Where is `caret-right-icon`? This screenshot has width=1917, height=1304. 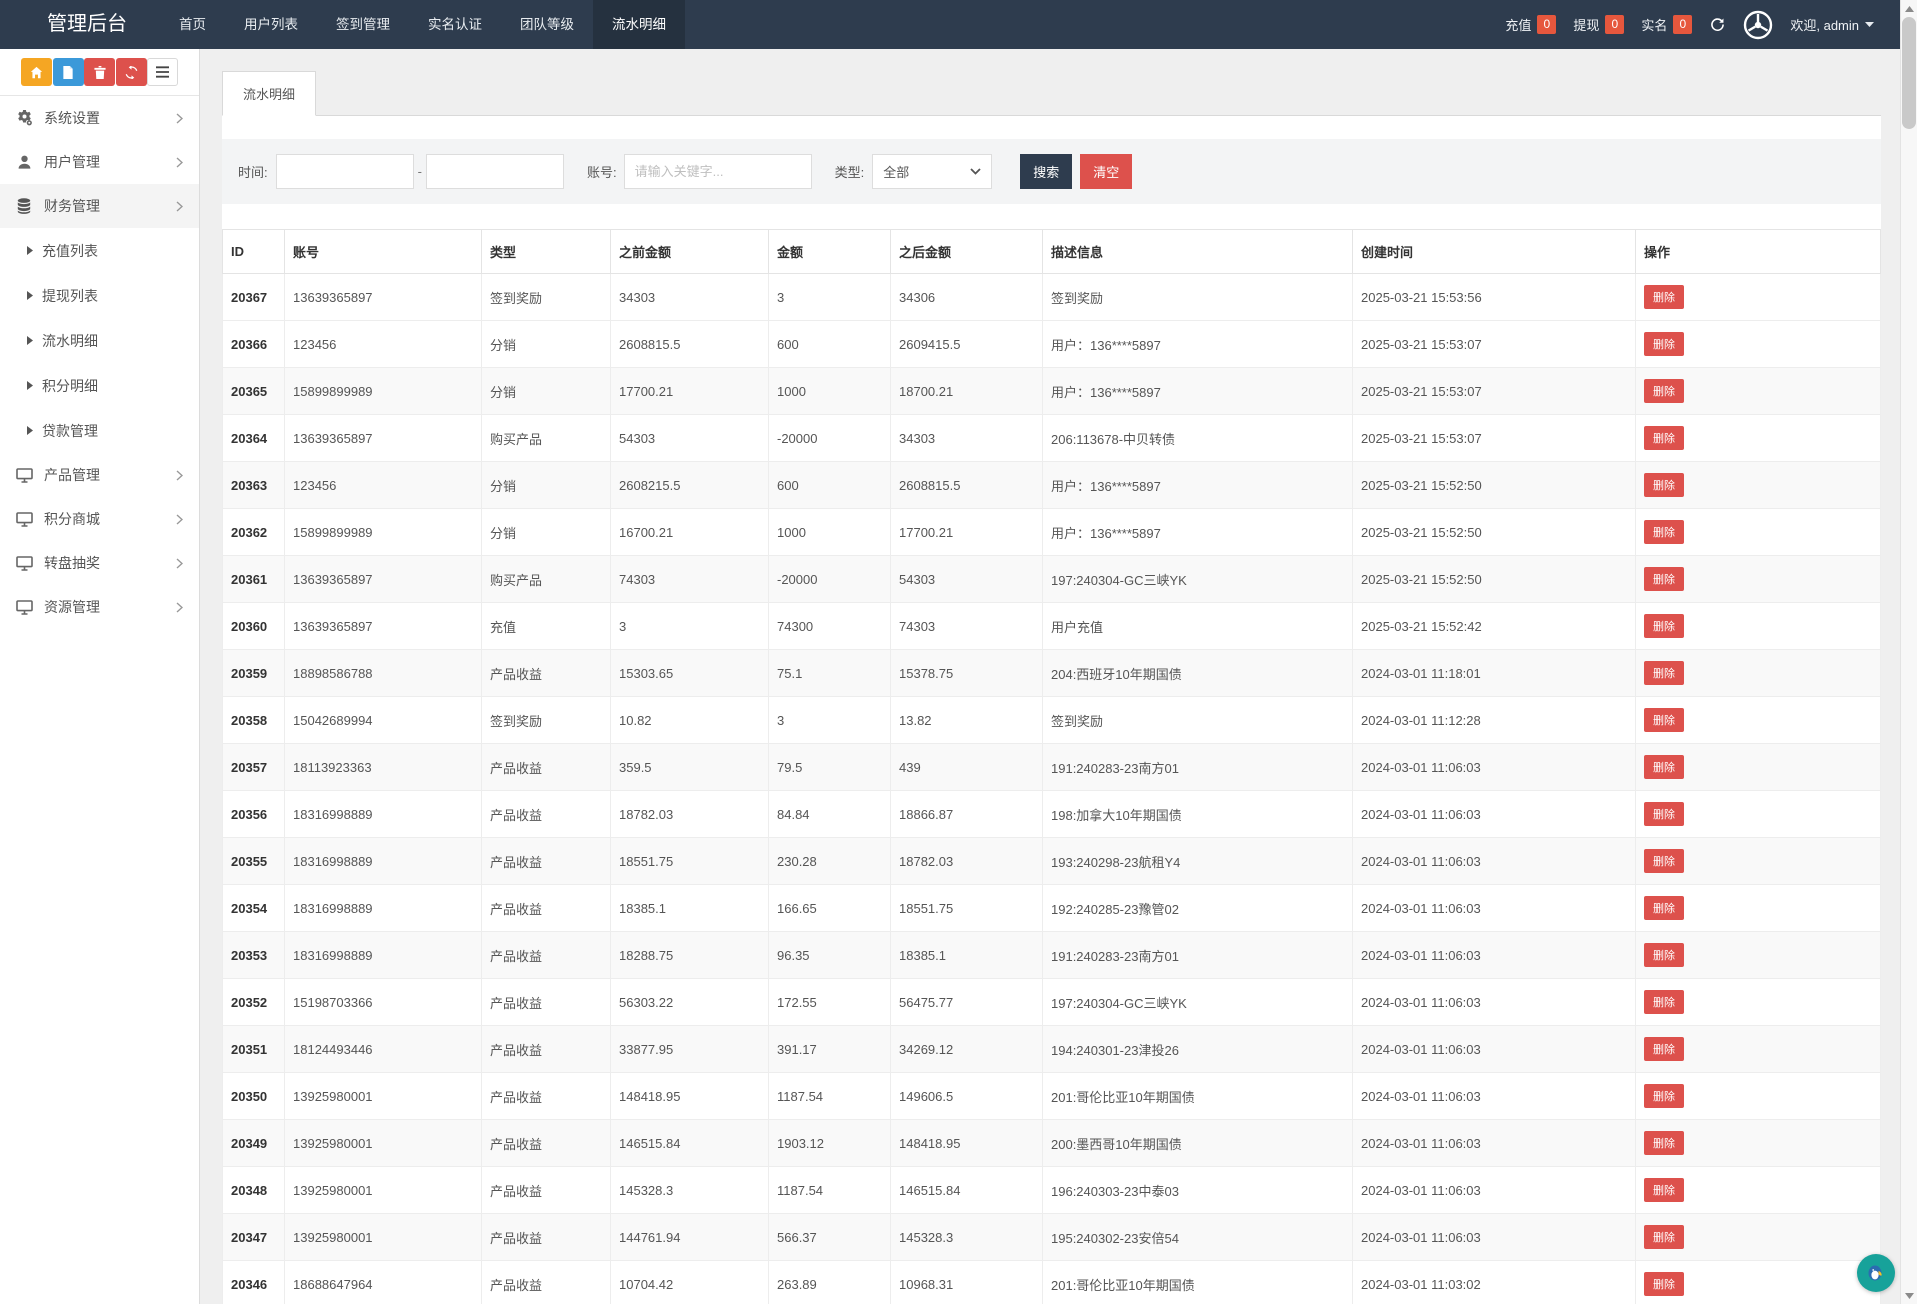 caret-right-icon is located at coordinates (30, 250).